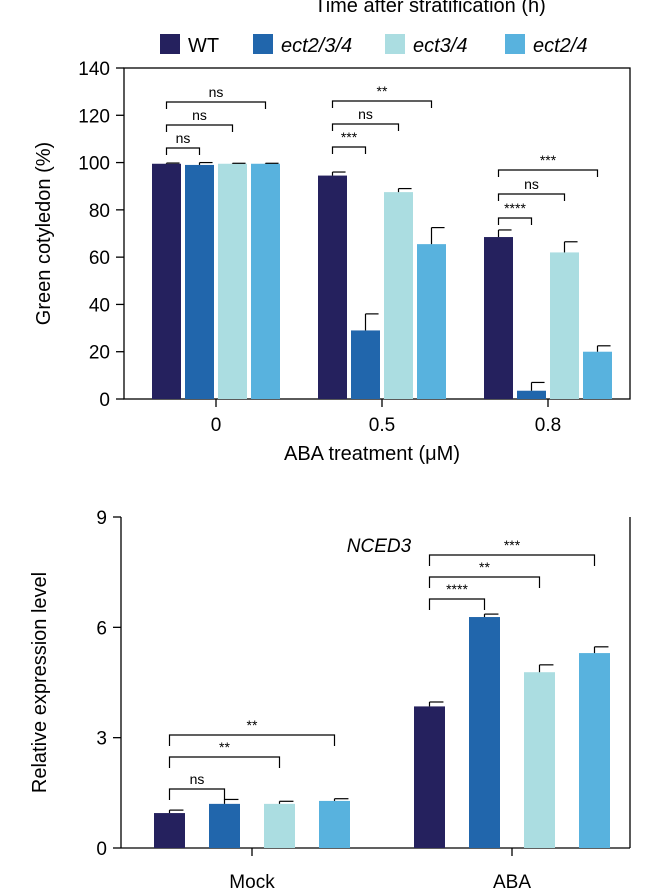 This screenshot has height=890, width=652. Describe the element at coordinates (224, 825) in the screenshot. I see `bar-ect2-3-4-mock` at that location.